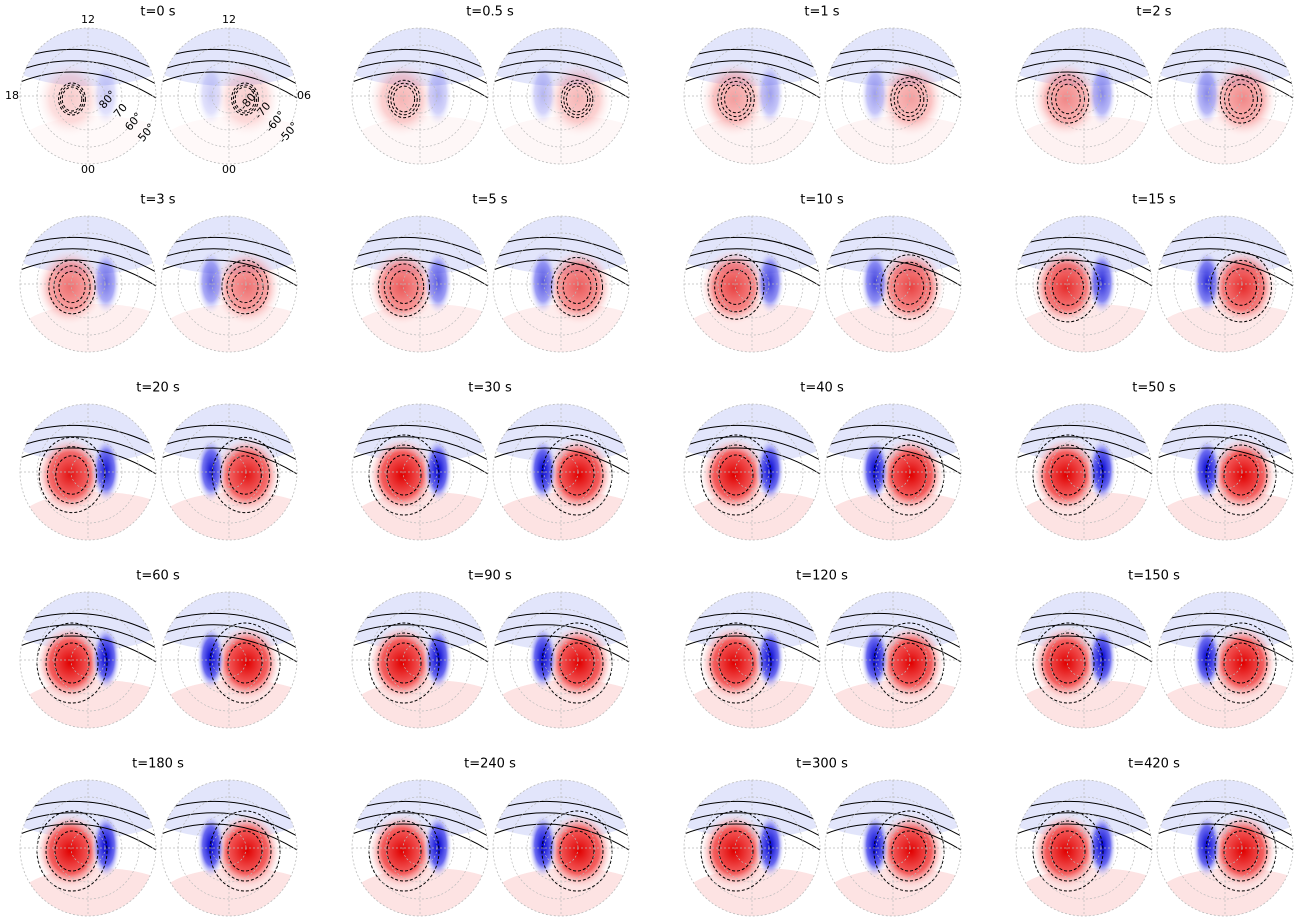 The height and width of the screenshot is (923, 1301). What do you see at coordinates (1153, 12) in the screenshot?
I see `panel-title: t=2 s` at bounding box center [1153, 12].